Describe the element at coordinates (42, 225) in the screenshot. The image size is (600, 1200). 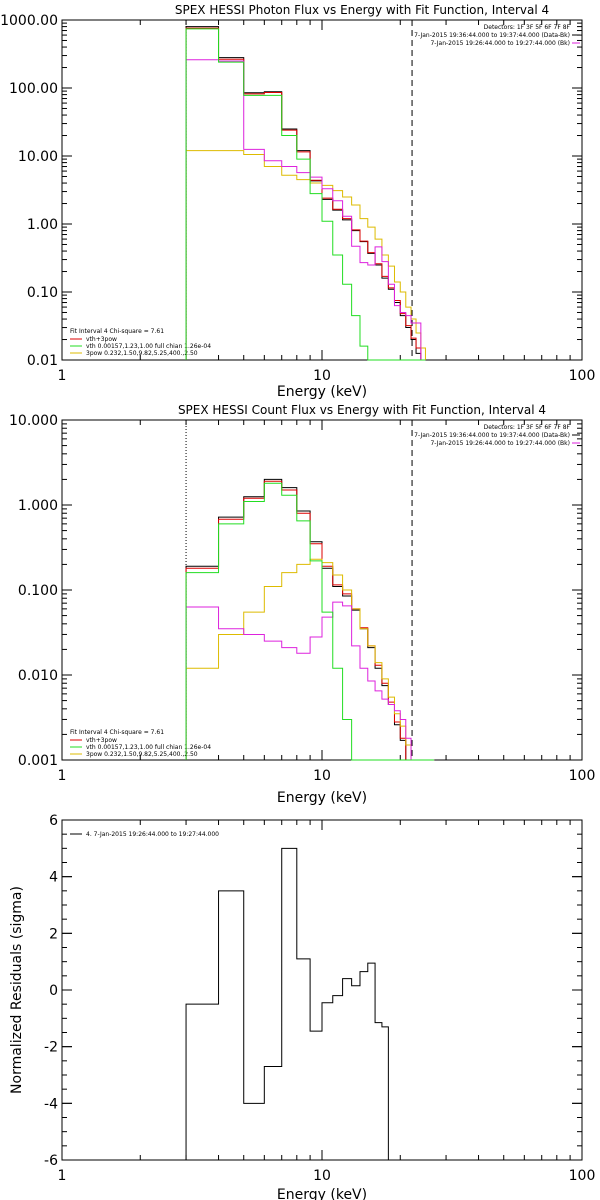
I see `y-tick-label: 1.00` at that location.